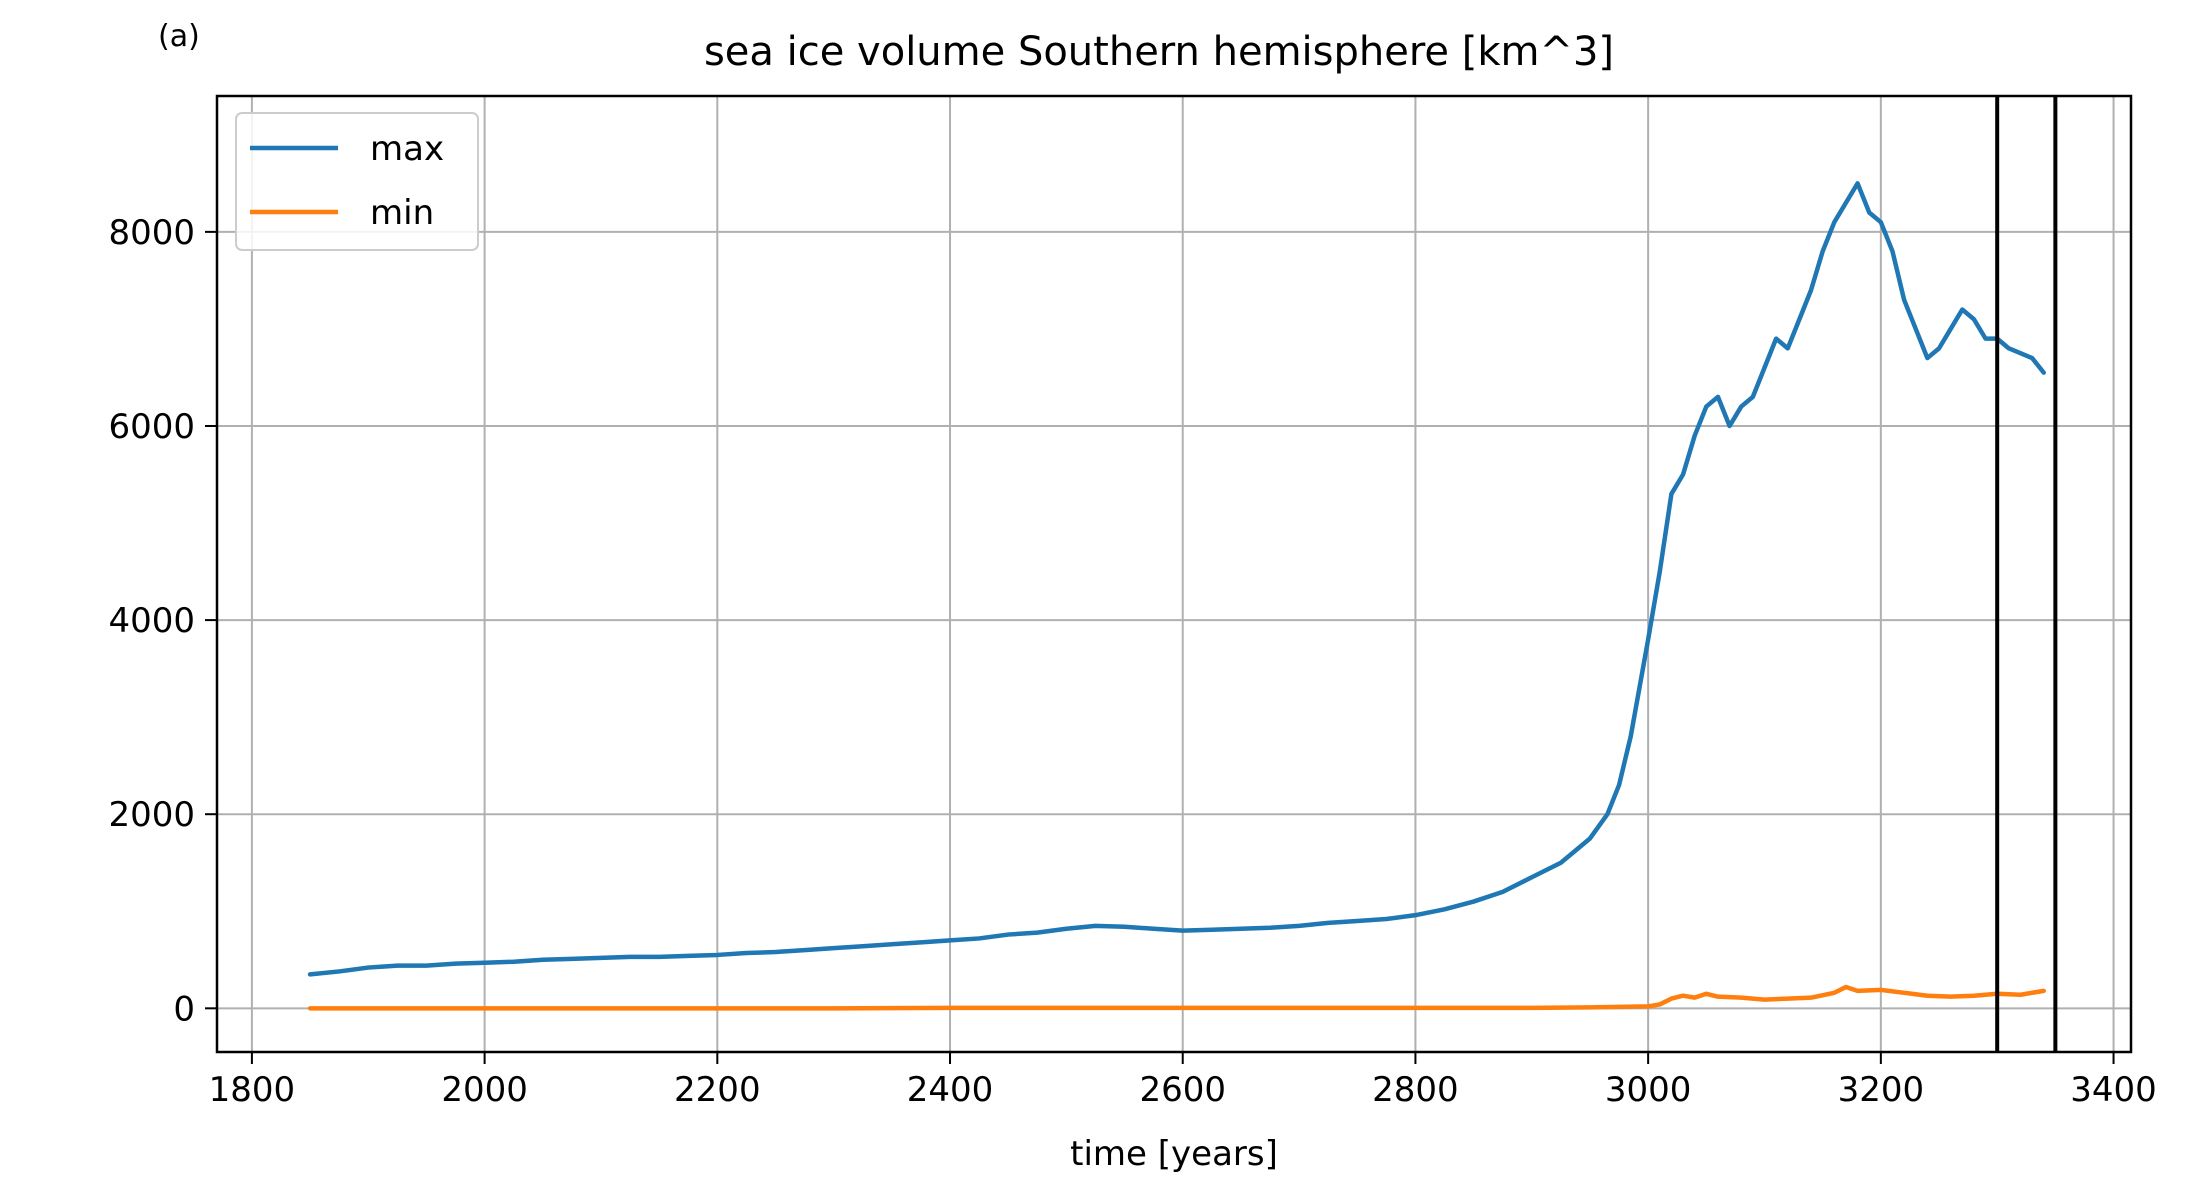  What do you see at coordinates (252, 1090) in the screenshot?
I see `x-tick-label-1800: 1800` at bounding box center [252, 1090].